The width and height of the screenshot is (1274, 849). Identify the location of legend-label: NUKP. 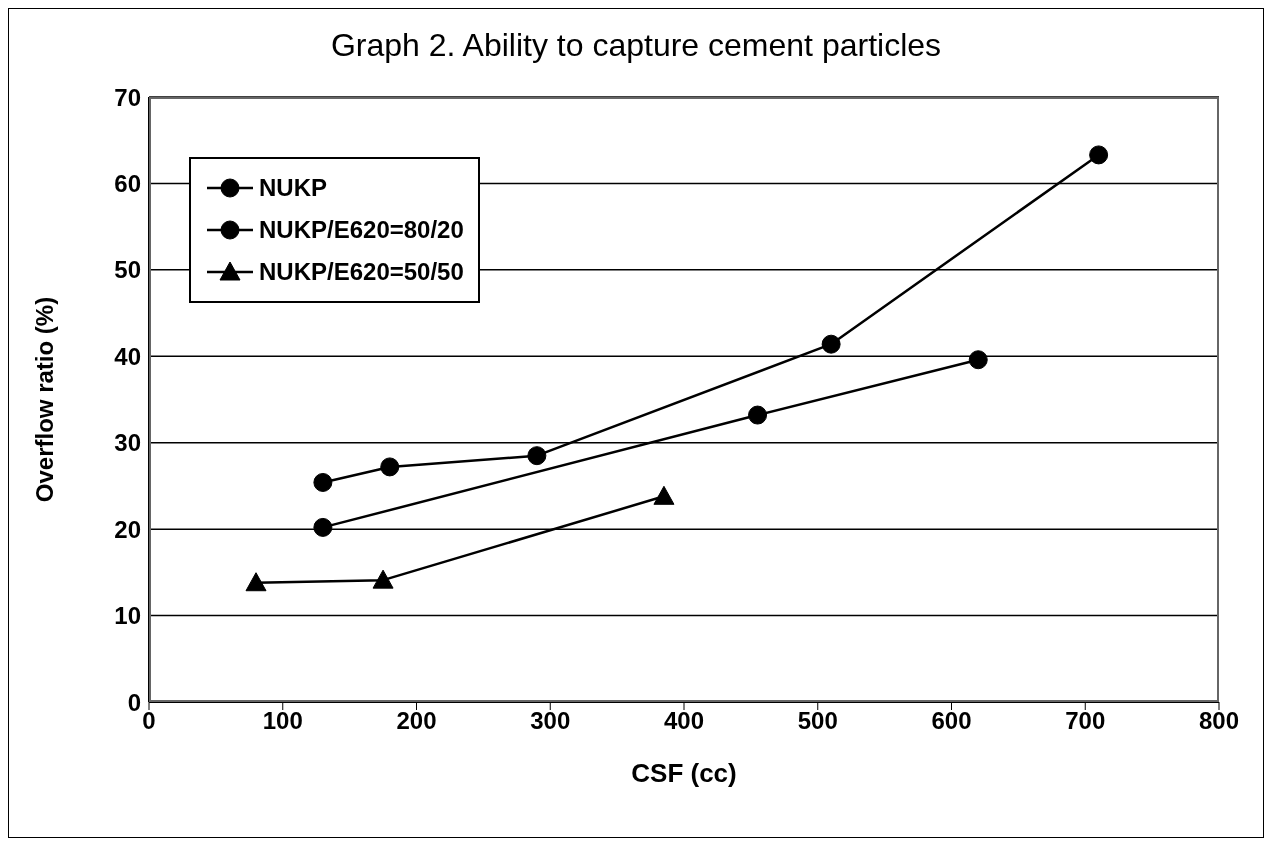
(293, 188).